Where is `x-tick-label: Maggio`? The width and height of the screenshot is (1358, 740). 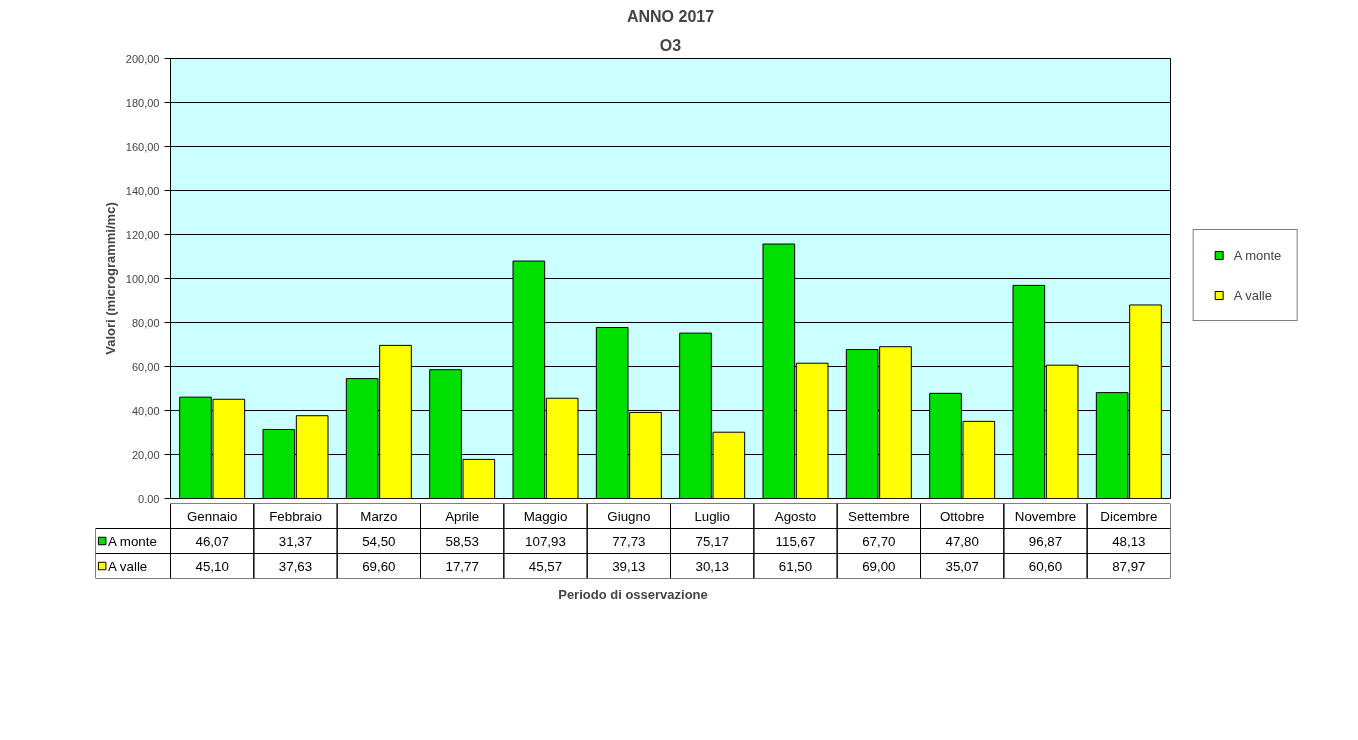 x-tick-label: Maggio is located at coordinates (545, 516).